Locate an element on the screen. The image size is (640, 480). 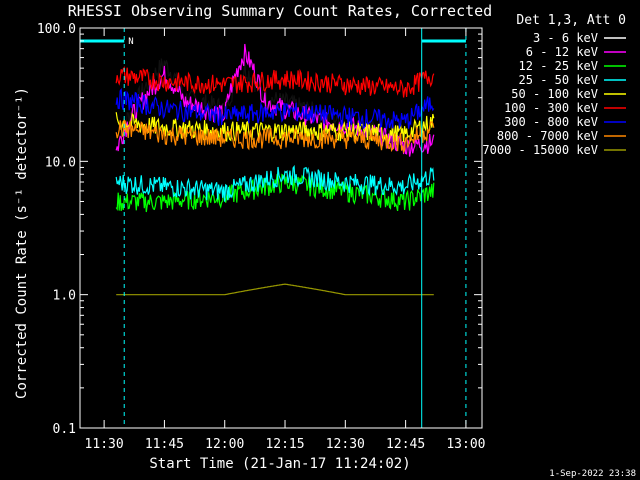
legend-label-7: 800 - 7000 keV is located at coordinates (547, 136).